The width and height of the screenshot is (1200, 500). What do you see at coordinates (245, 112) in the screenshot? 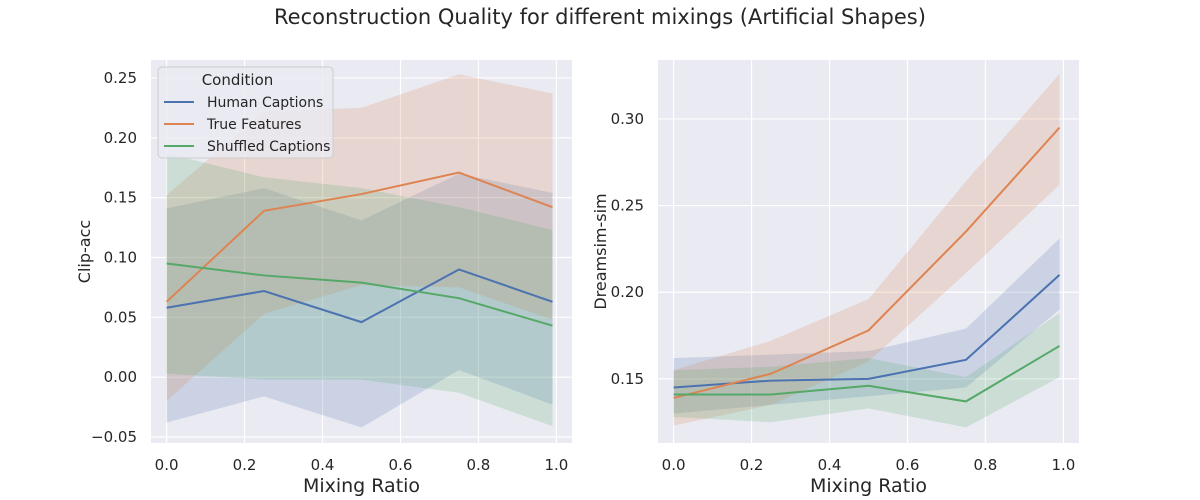
I see `legend-box` at bounding box center [245, 112].